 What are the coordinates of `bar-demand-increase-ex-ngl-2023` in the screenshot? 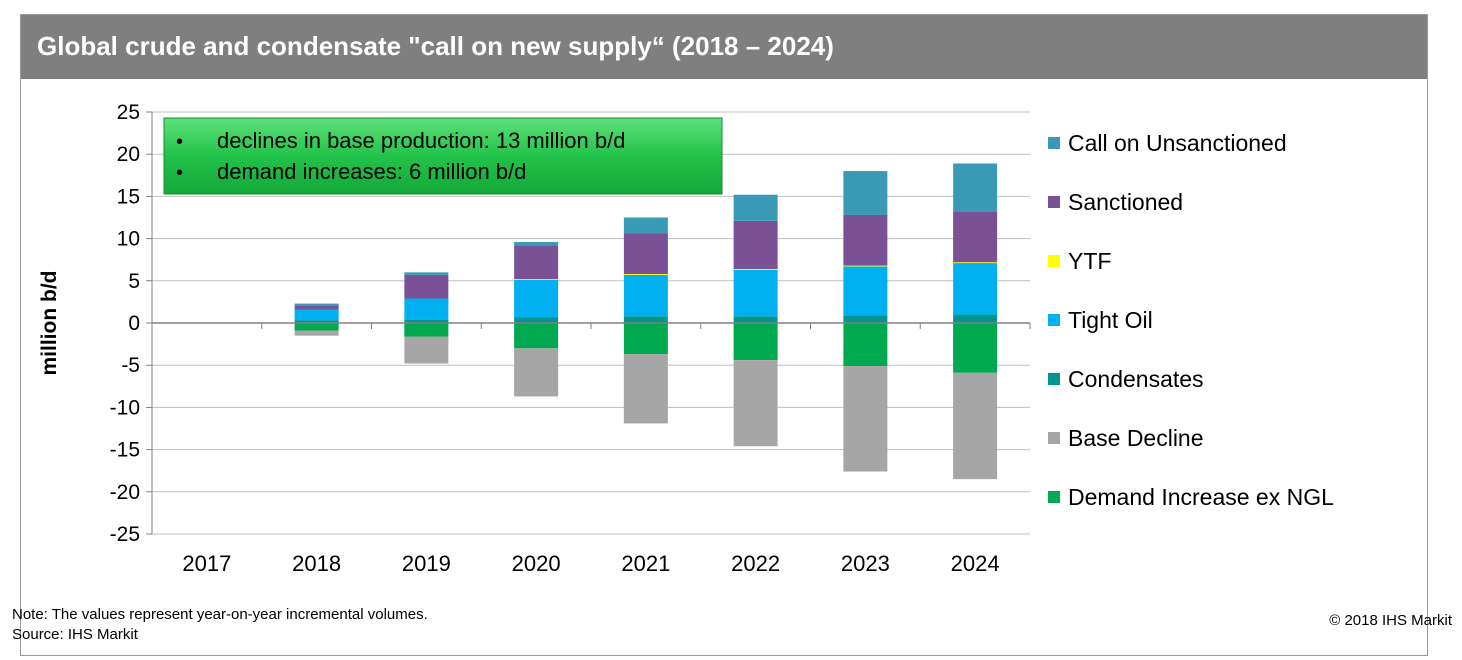 It's located at (865, 345).